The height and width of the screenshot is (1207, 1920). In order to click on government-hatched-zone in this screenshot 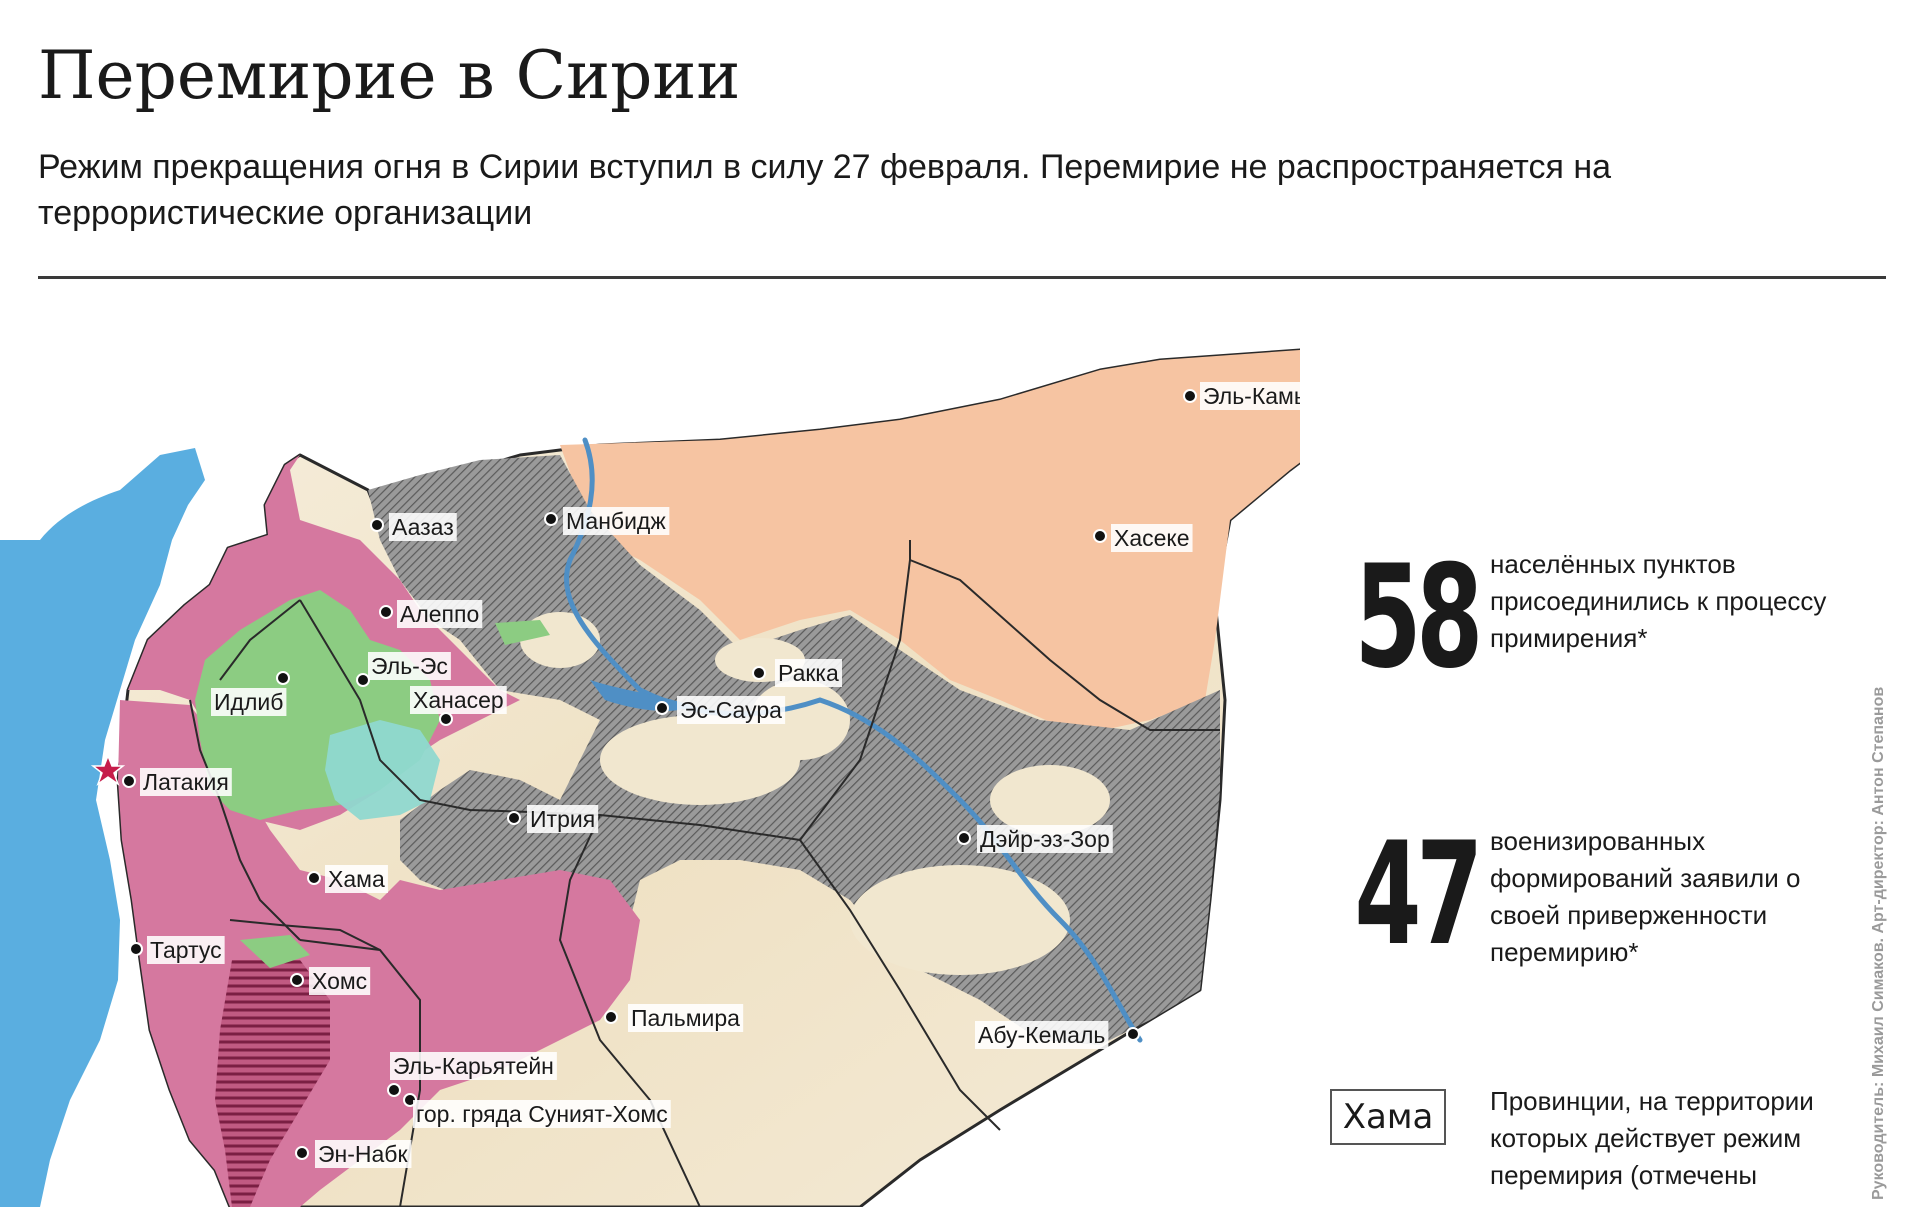, I will do `click(272, 1083)`.